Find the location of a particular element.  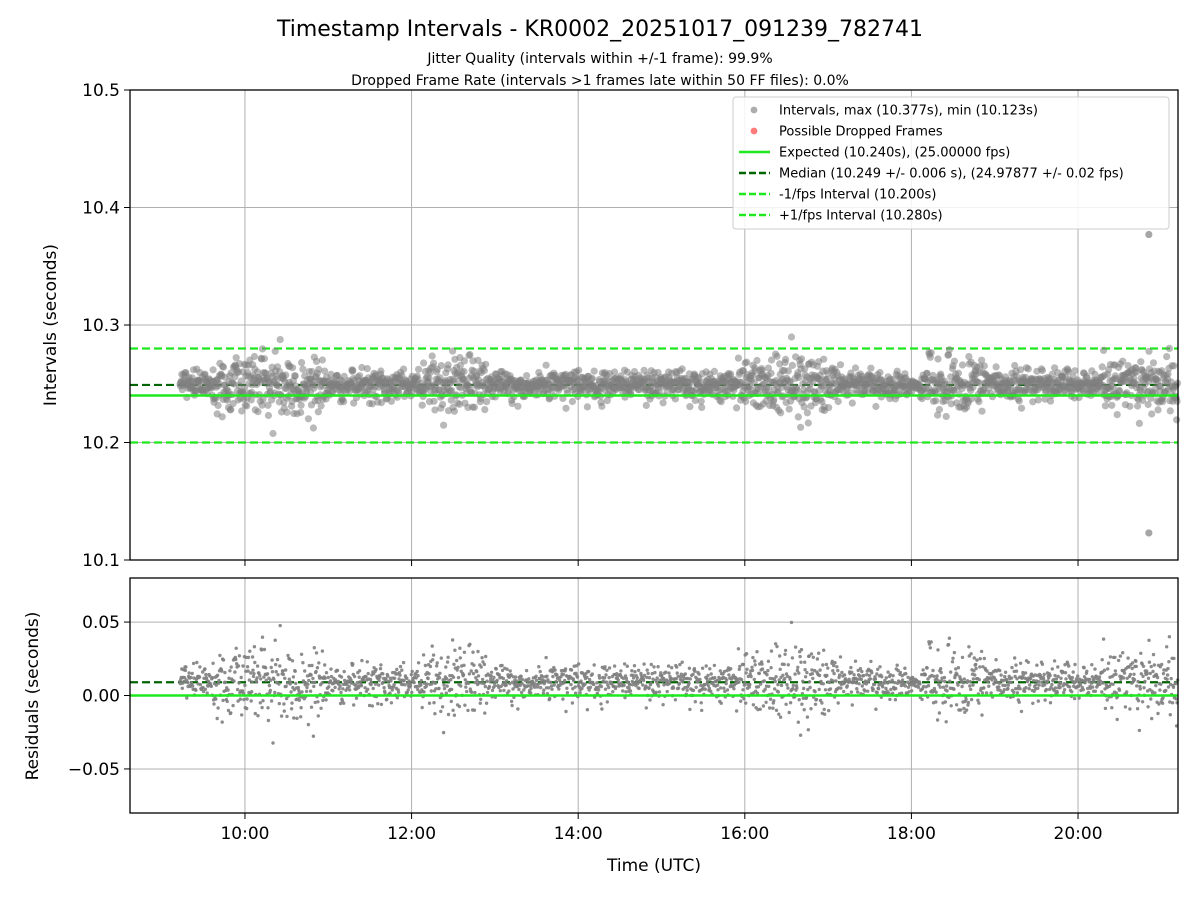

legend-label: +1/fps Interval (10.280s) is located at coordinates (861, 216).